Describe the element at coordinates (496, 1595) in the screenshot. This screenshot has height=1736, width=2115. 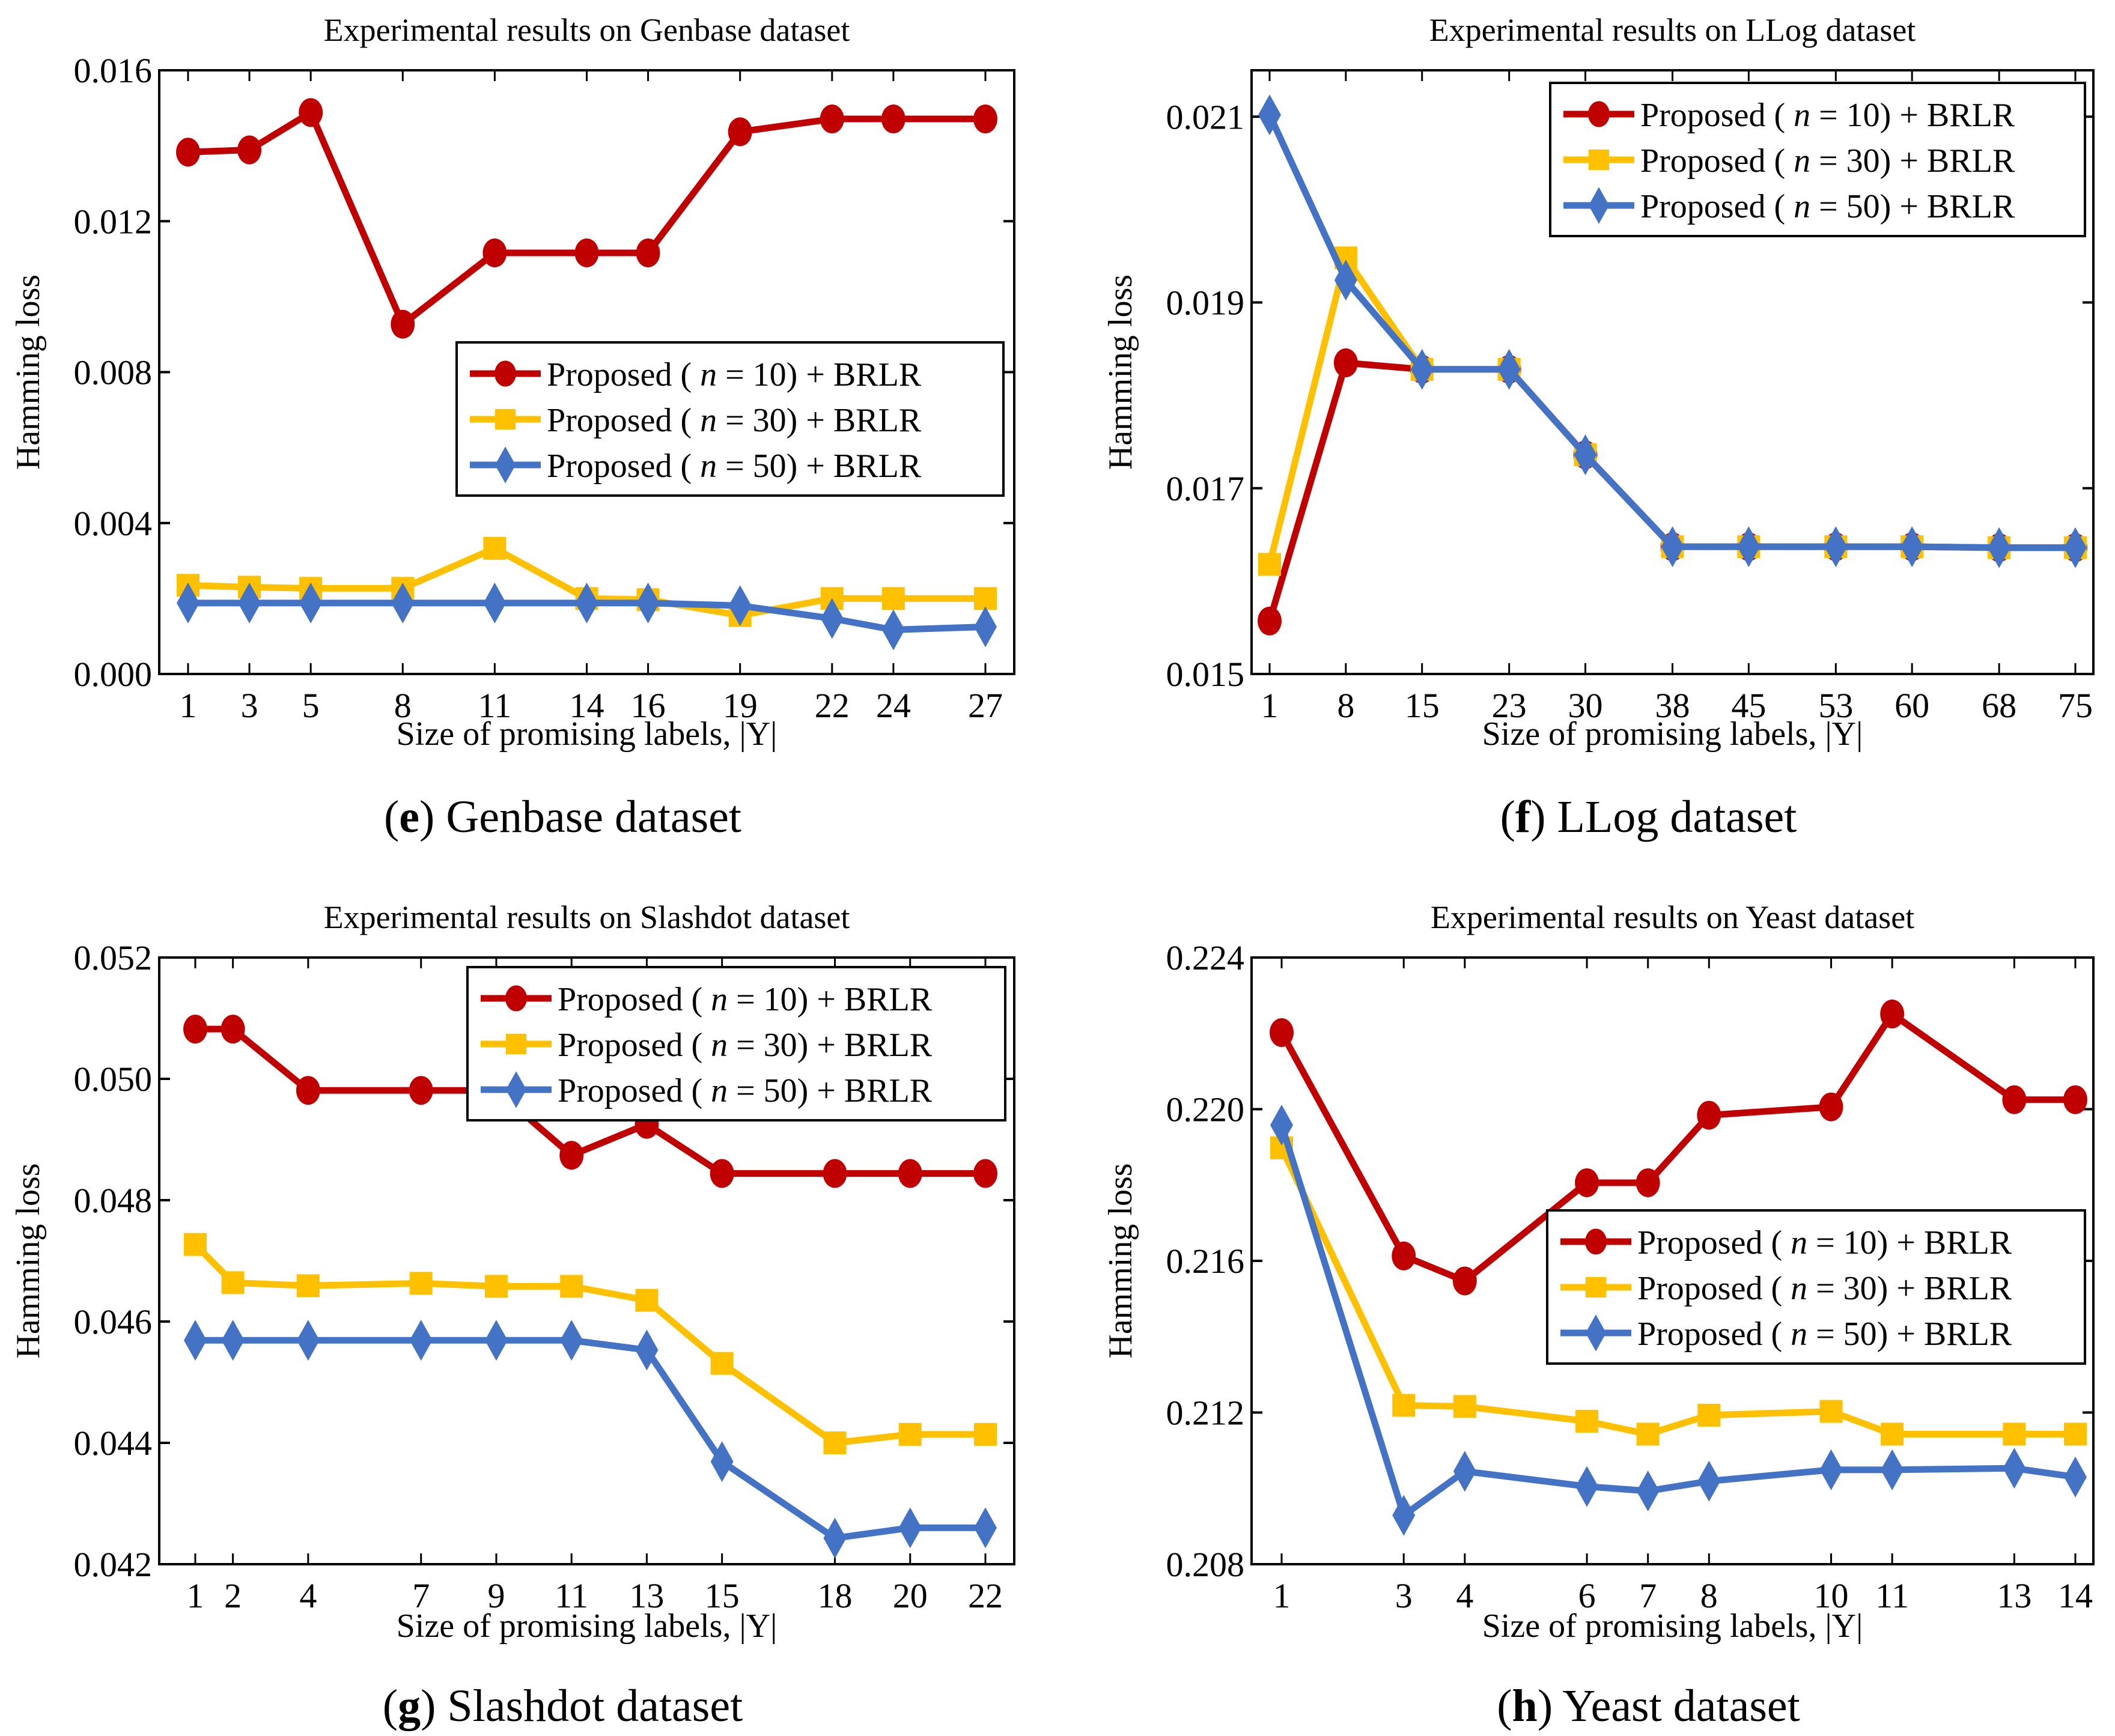
I see `x-tick-label: 9` at that location.